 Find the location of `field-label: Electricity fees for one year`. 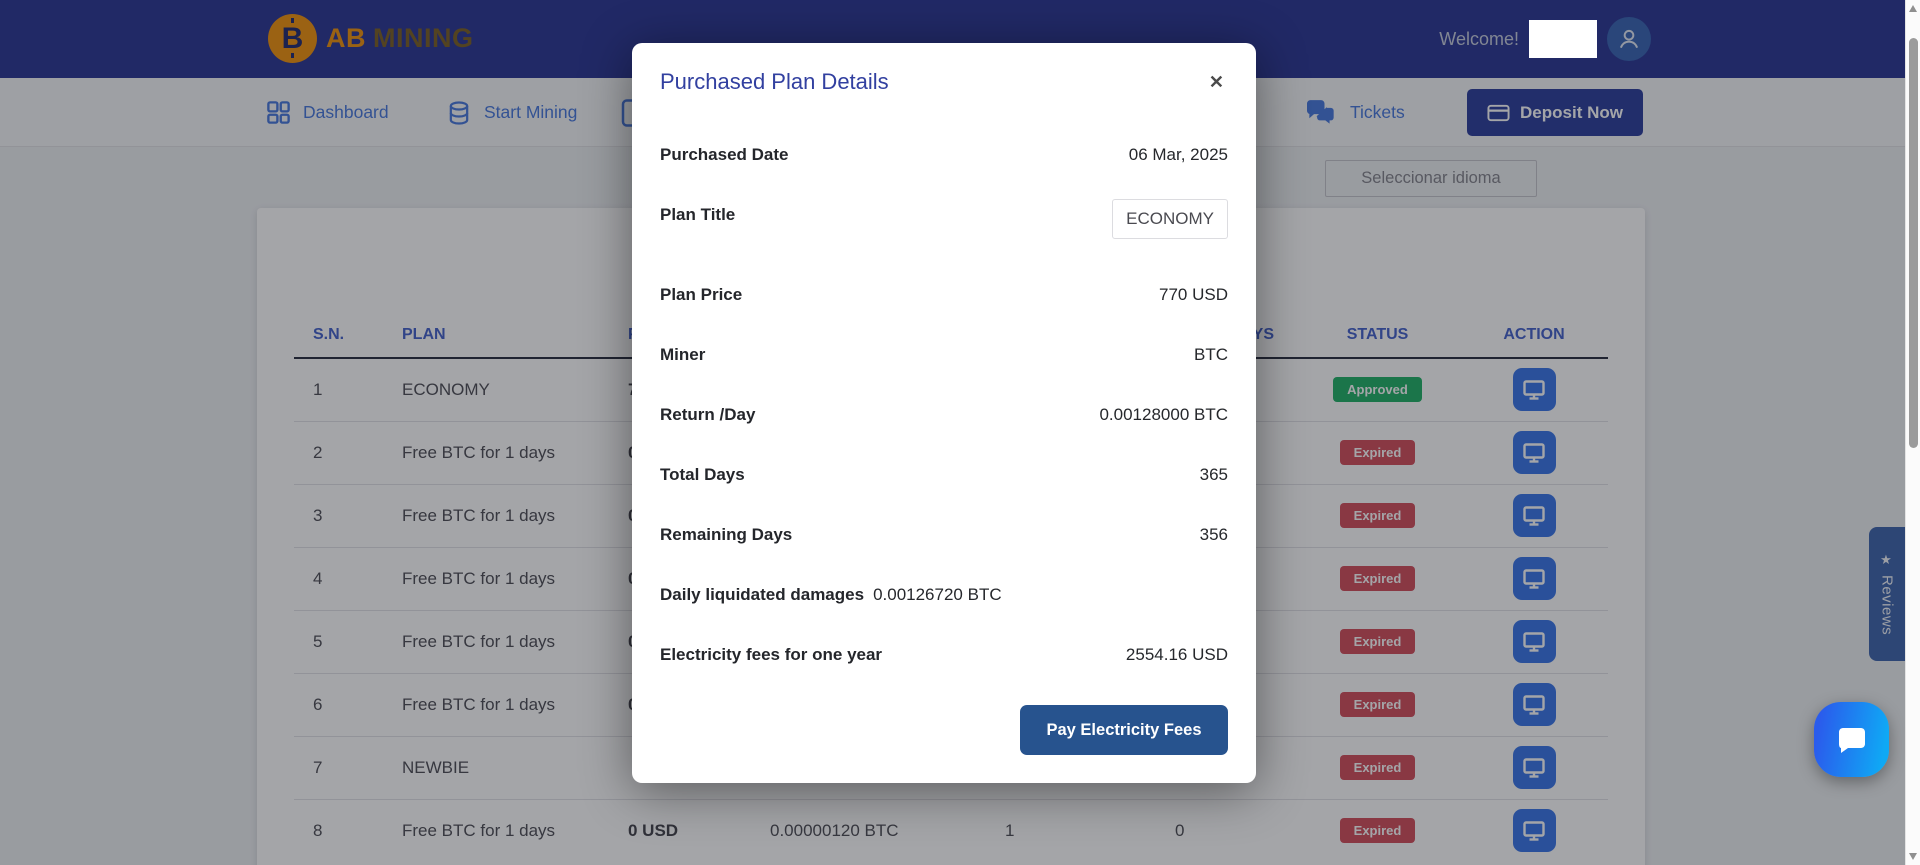

field-label: Electricity fees for one year is located at coordinates (771, 654).